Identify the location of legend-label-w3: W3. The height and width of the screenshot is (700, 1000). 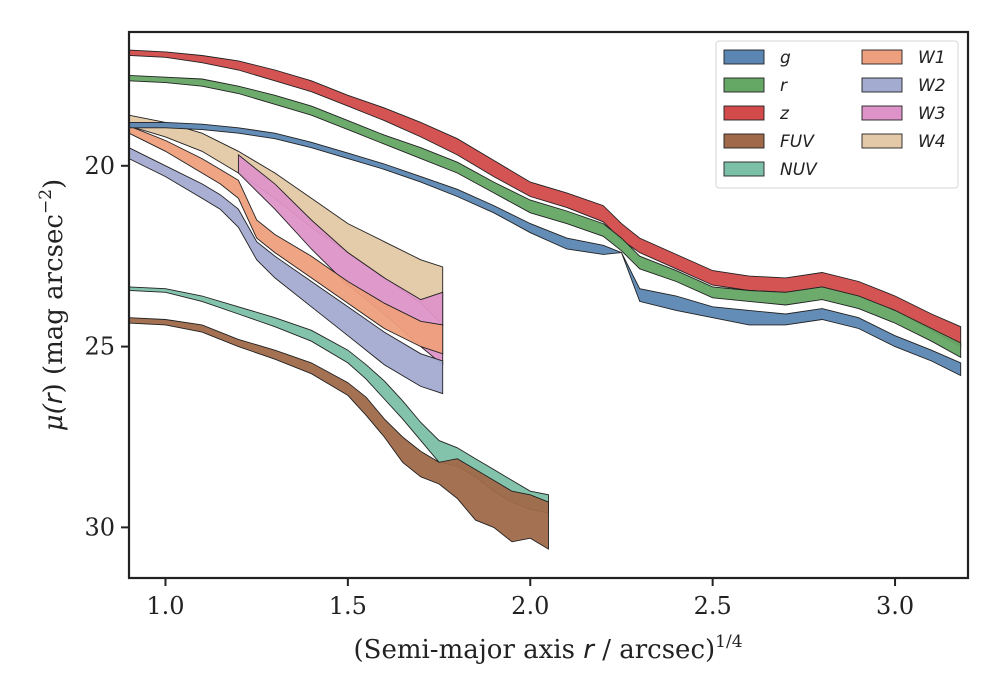
(932, 114).